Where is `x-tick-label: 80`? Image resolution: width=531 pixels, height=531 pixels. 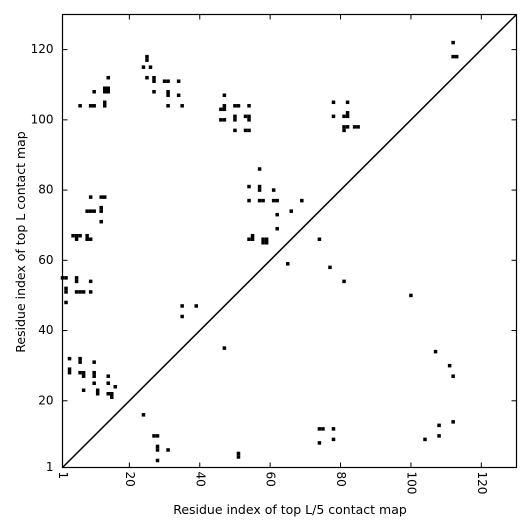 x-tick-label: 80 is located at coordinates (341, 479).